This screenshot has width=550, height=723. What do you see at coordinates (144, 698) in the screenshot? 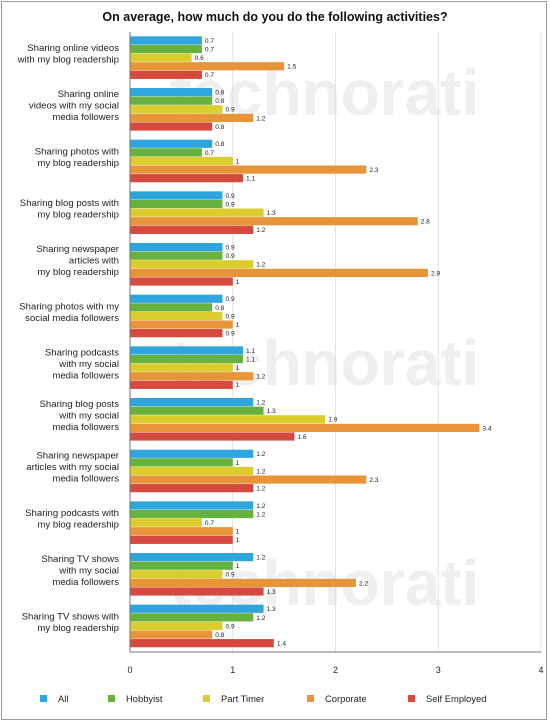
I see `legend-label: Hobbyist` at bounding box center [144, 698].